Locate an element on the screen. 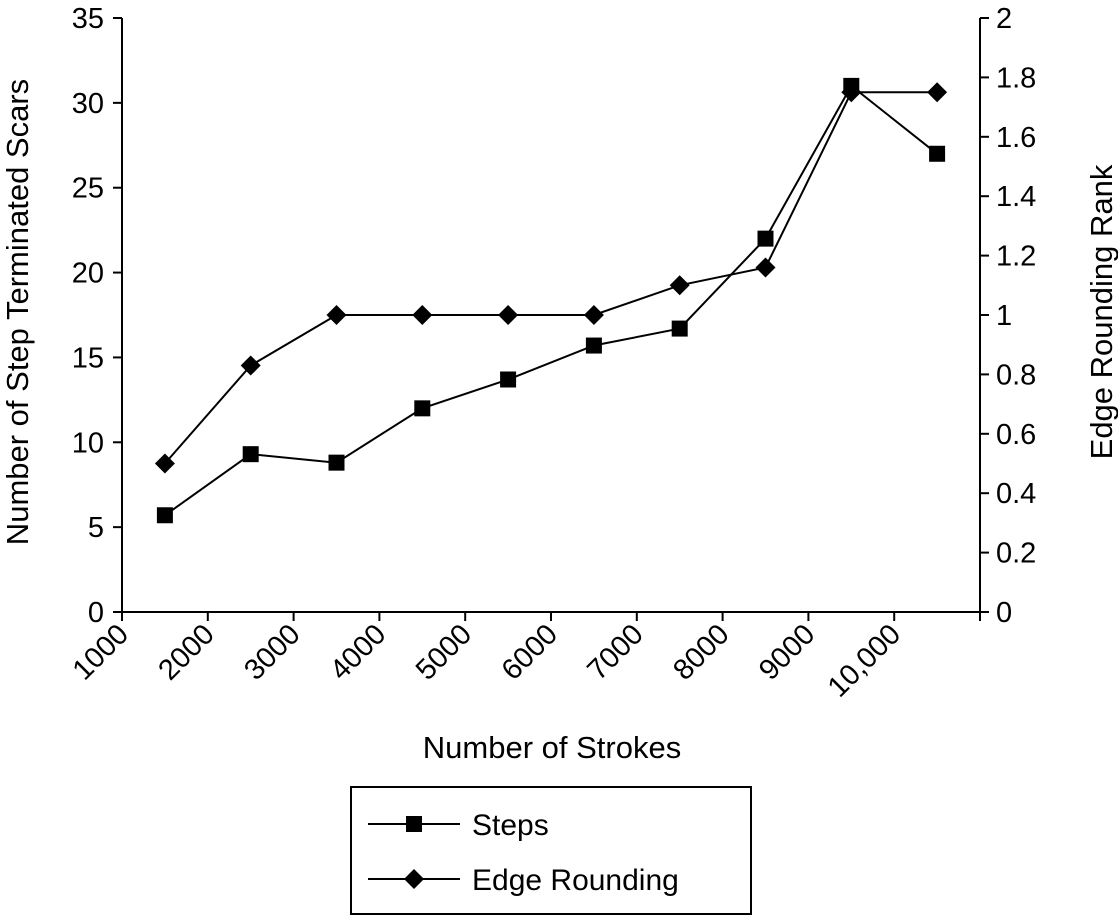  y-tick-label: 5 is located at coordinates (96, 528).